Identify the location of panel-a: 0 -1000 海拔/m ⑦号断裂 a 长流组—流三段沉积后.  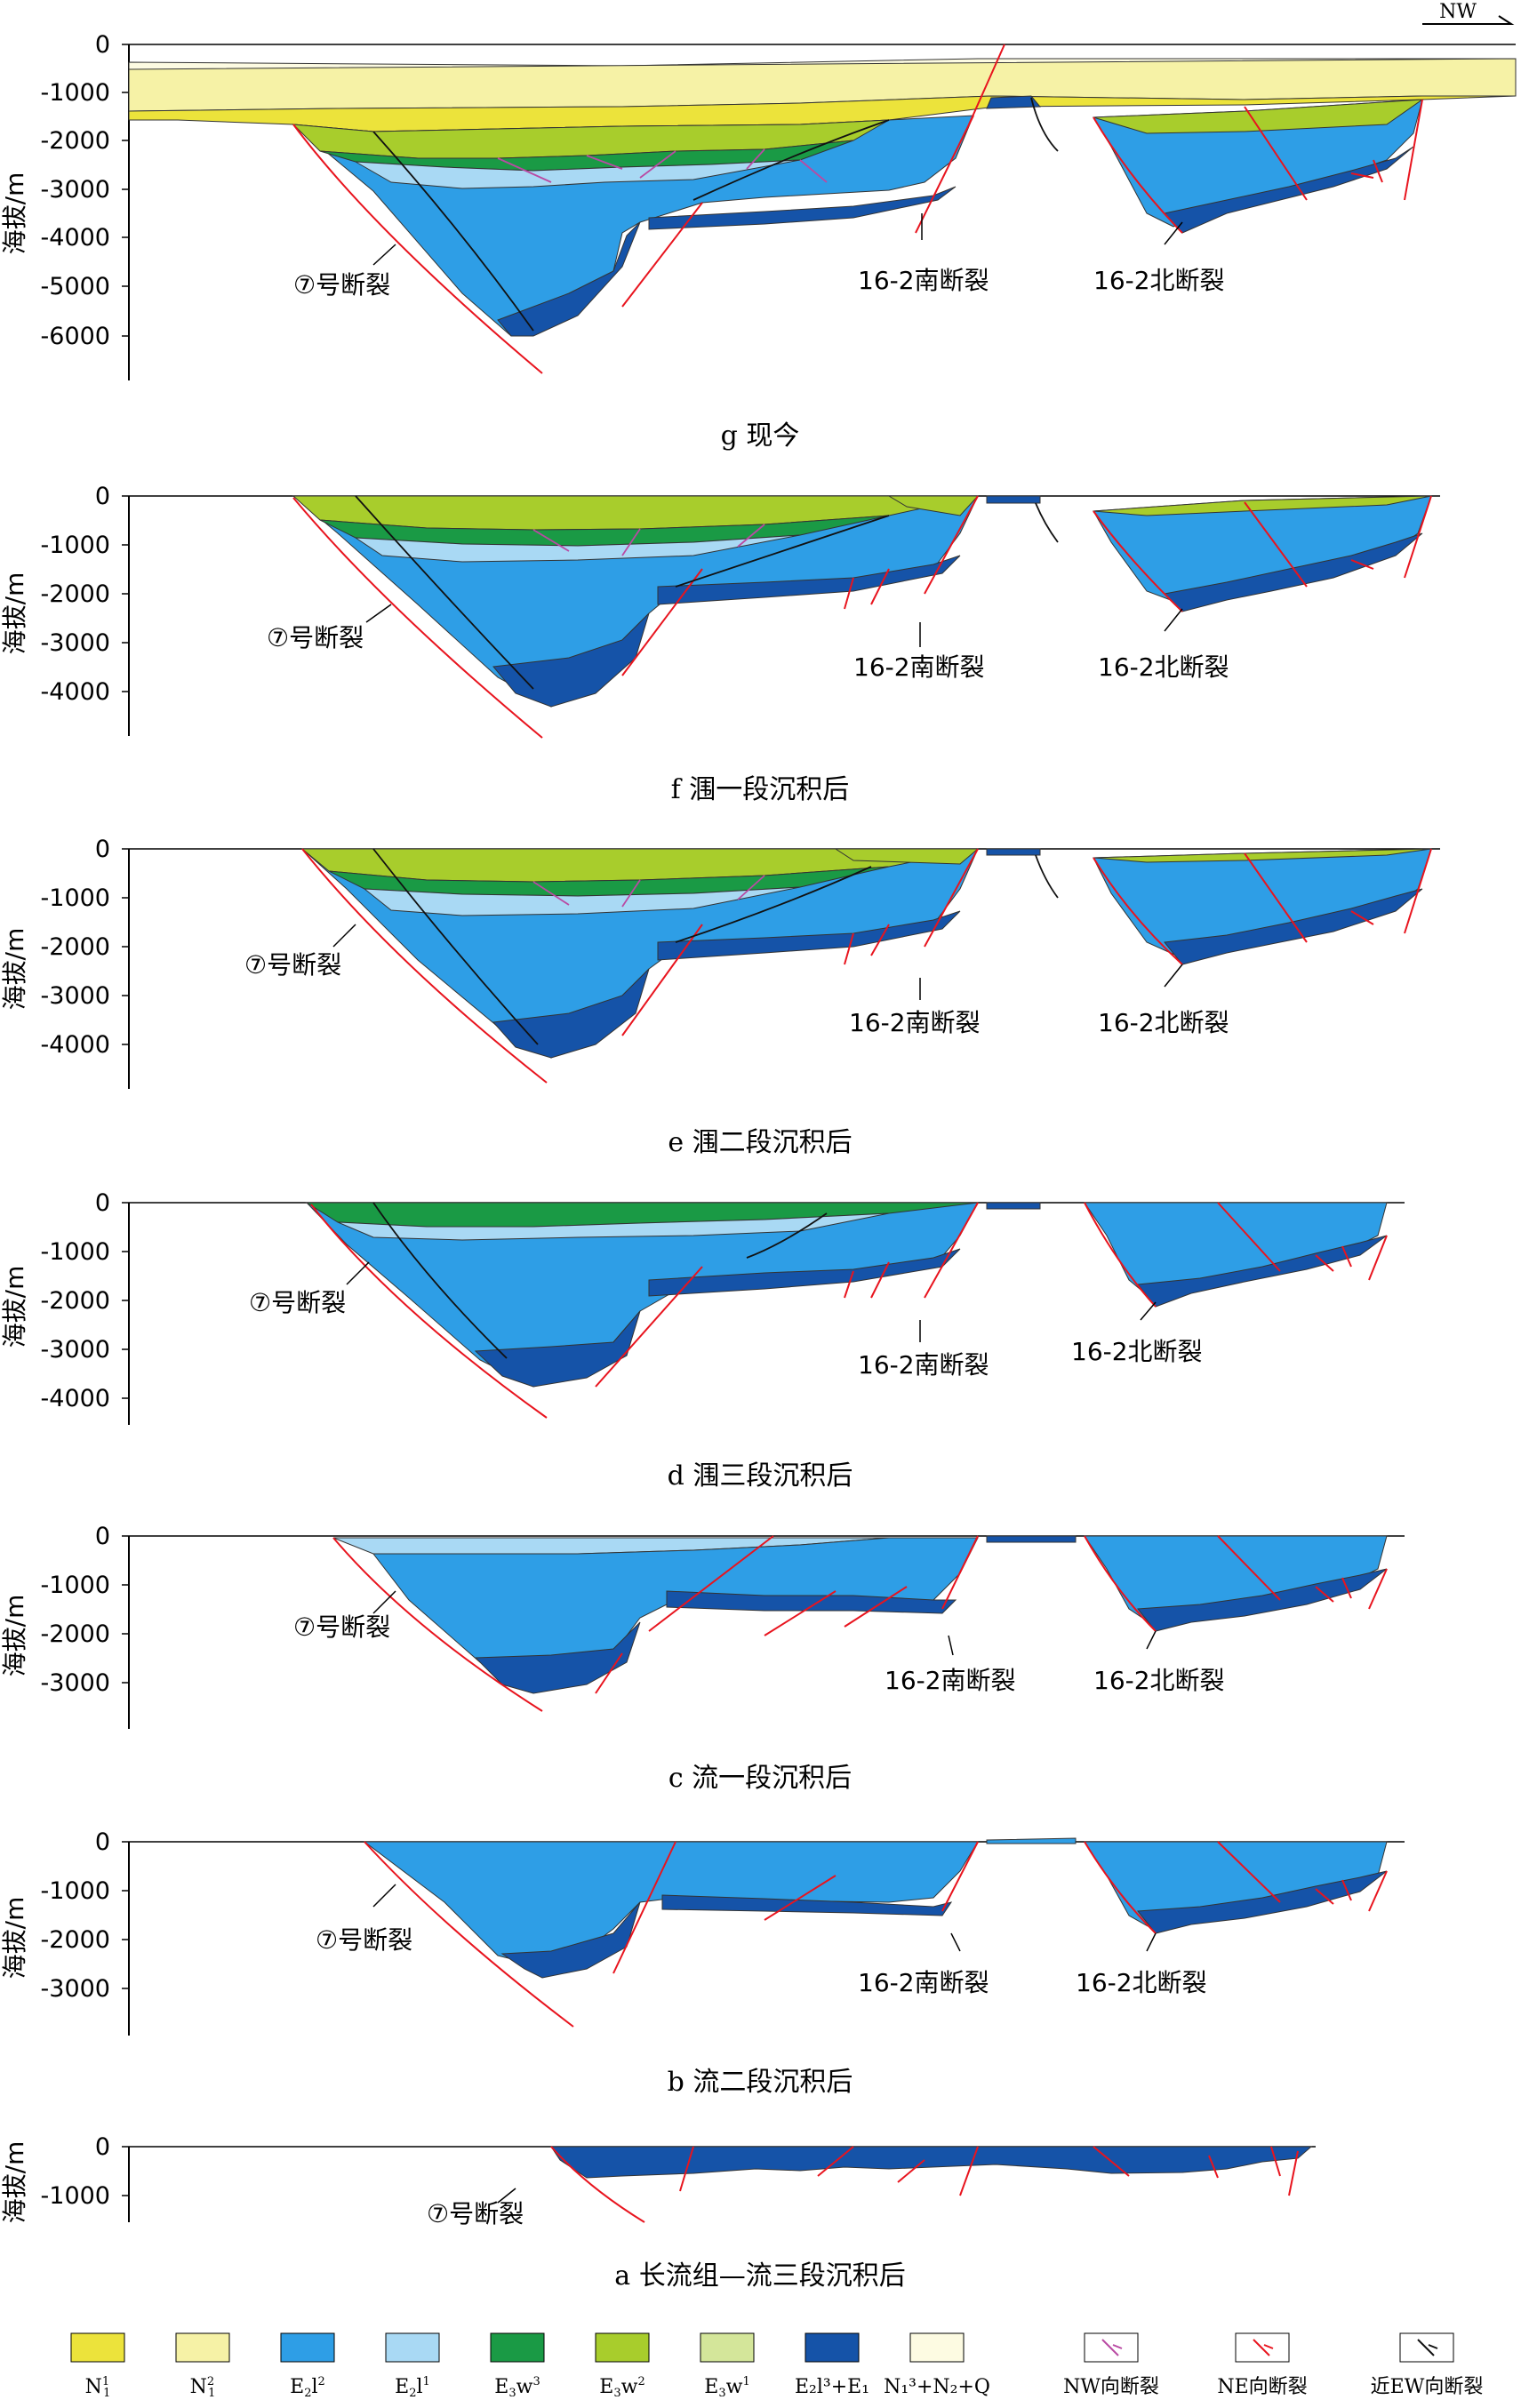
(658, 2212).